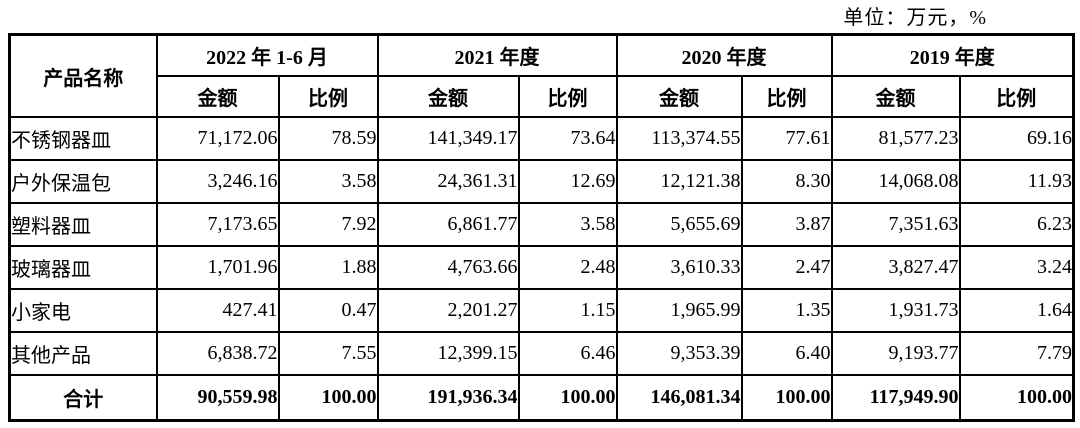 The image size is (1080, 428). What do you see at coordinates (217, 181) in the screenshot?
I see `amount-cell: 3,246.16` at bounding box center [217, 181].